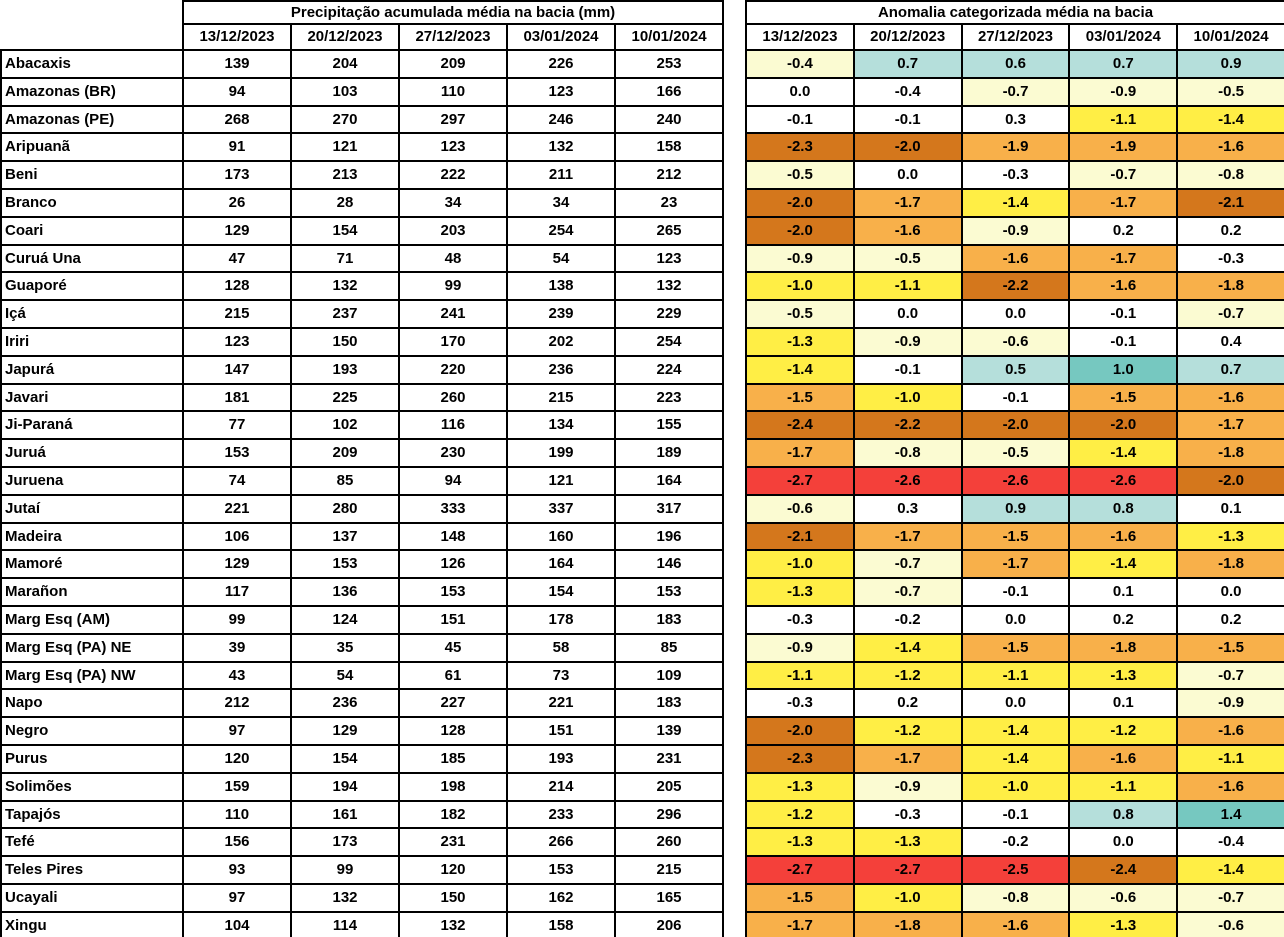  Describe the element at coordinates (1123, 731) in the screenshot. I see `anomaly-cell: -1.2` at that location.